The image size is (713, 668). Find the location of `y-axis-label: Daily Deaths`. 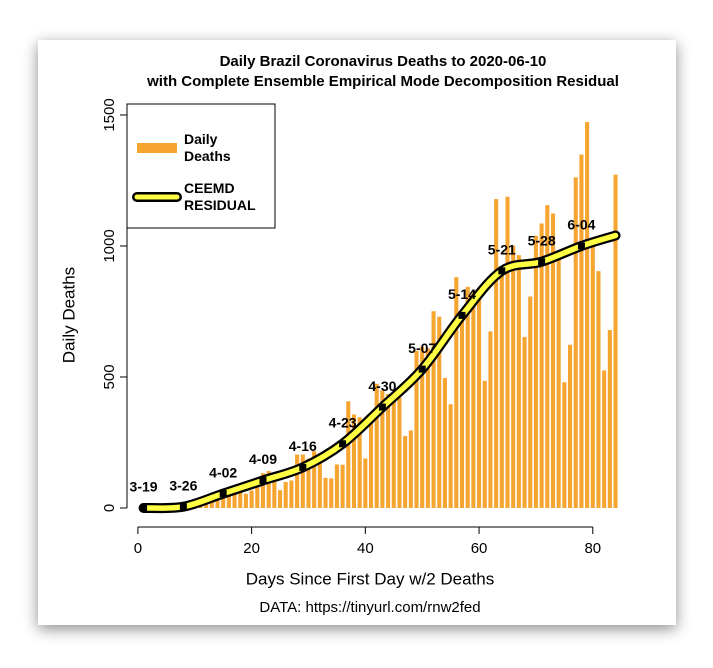

y-axis-label: Daily Deaths is located at coordinates (68, 315).